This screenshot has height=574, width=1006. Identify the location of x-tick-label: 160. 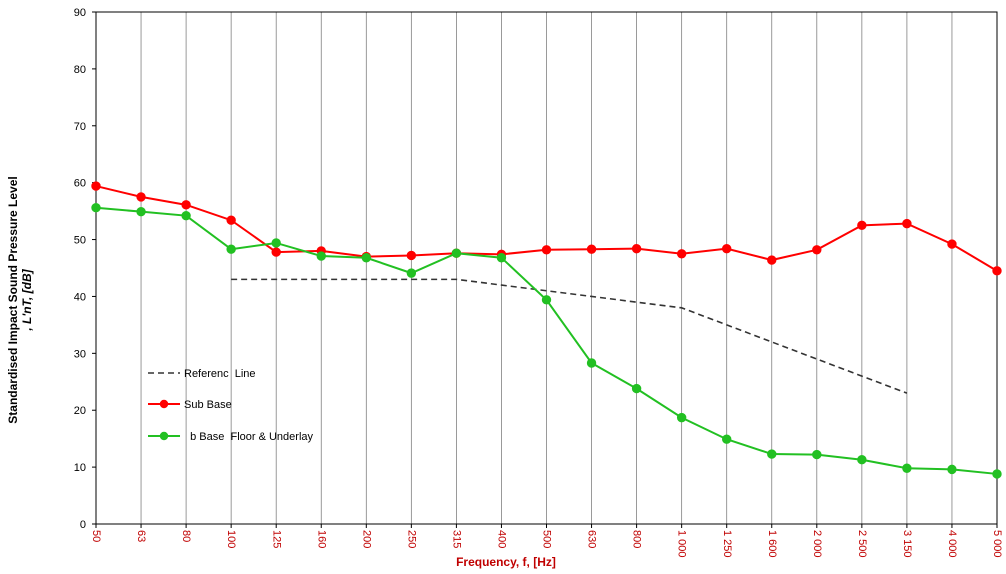
(321, 539).